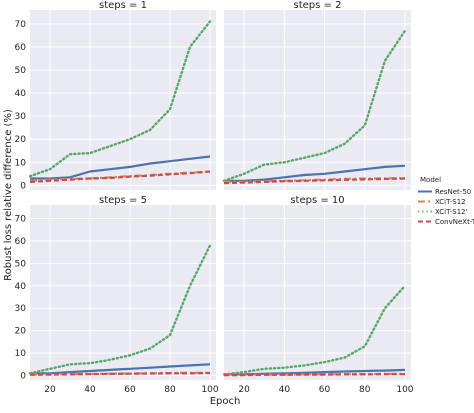 The height and width of the screenshot is (413, 474). What do you see at coordinates (225, 401) in the screenshot?
I see `x-axis-label: Epoch` at bounding box center [225, 401].